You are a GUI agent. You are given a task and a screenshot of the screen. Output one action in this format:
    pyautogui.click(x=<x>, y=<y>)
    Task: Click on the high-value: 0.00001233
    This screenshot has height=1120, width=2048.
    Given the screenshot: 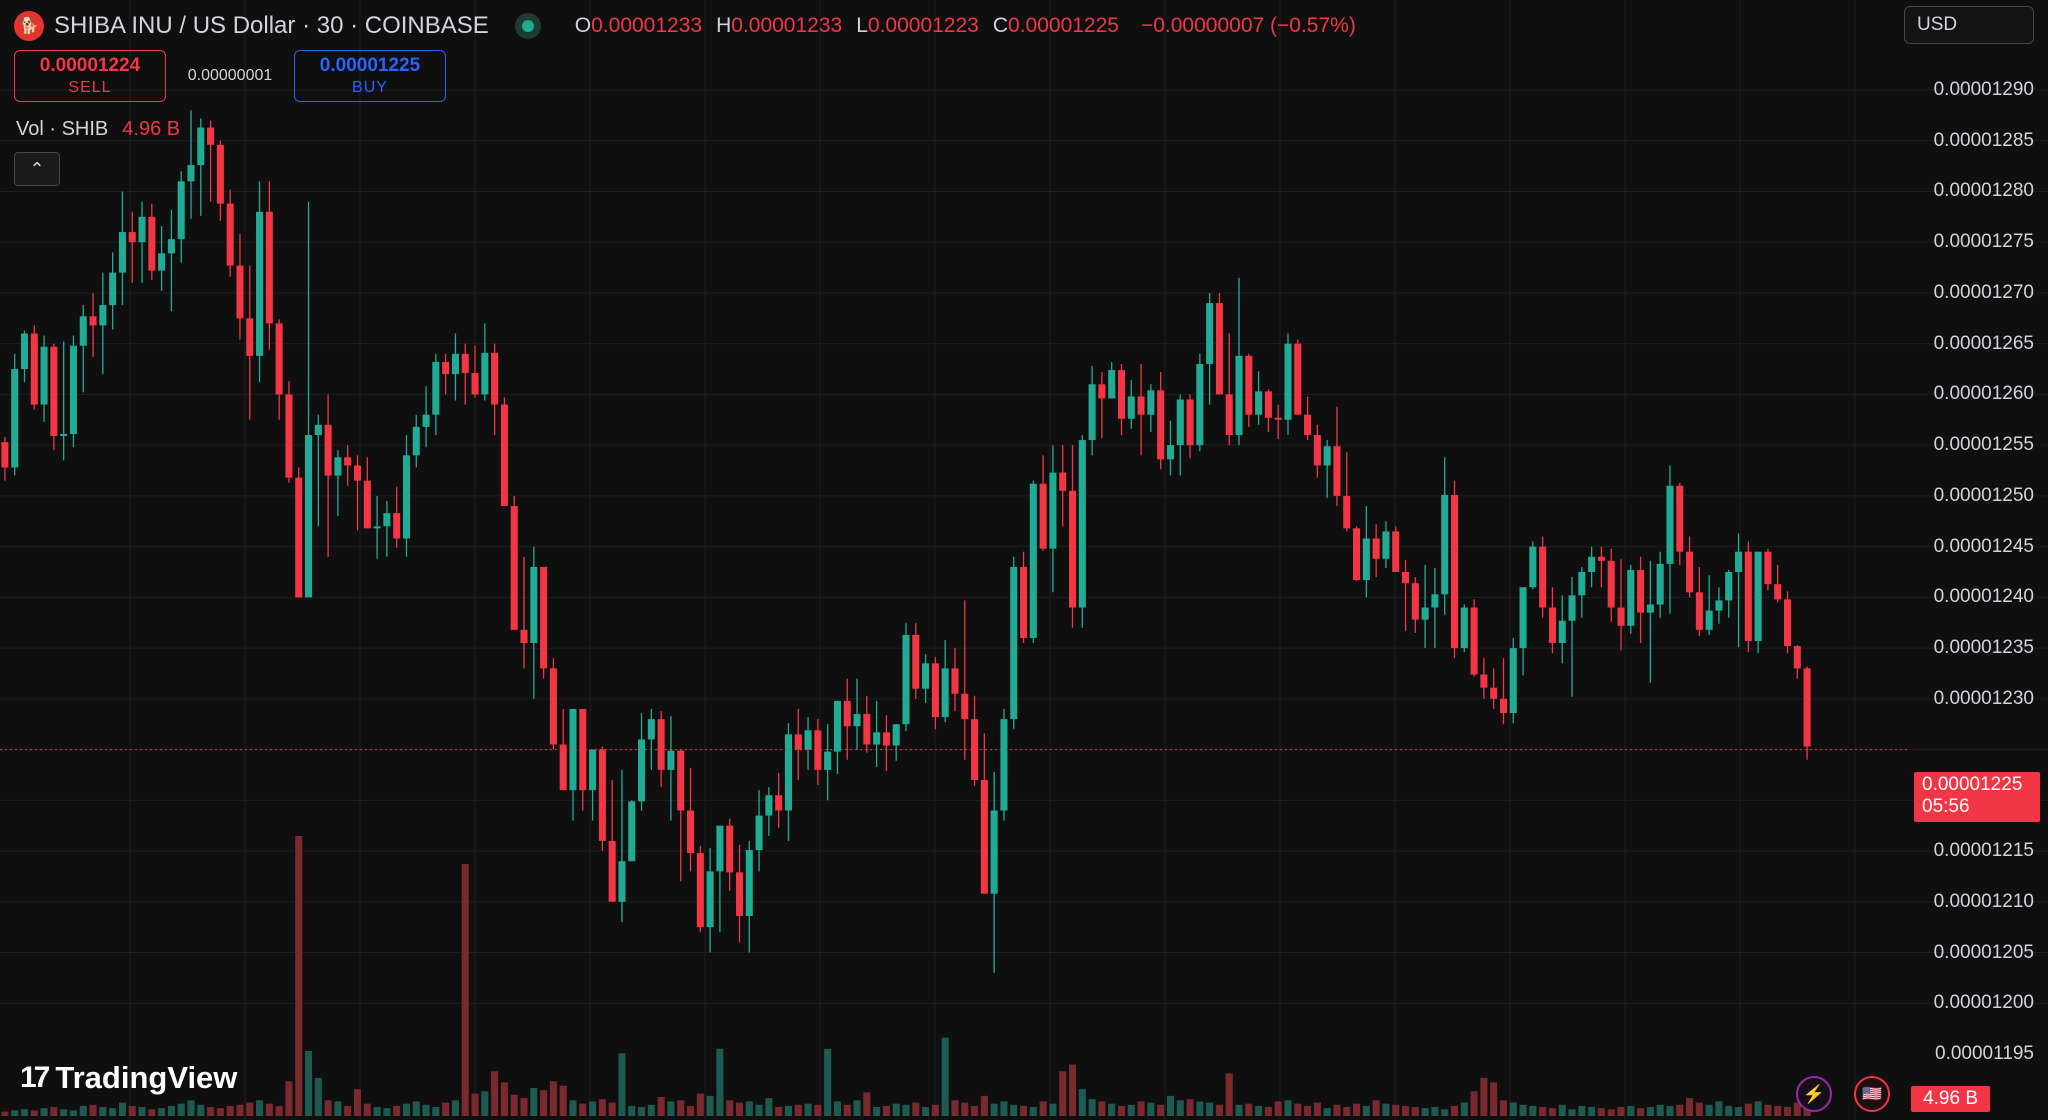 What is the action you would take?
    pyautogui.click(x=787, y=25)
    